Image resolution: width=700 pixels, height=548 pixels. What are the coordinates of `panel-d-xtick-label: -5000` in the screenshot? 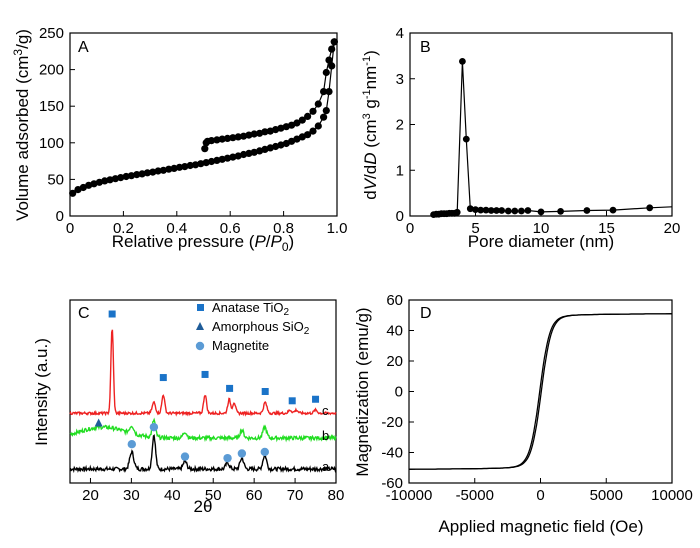 It's located at (475, 495).